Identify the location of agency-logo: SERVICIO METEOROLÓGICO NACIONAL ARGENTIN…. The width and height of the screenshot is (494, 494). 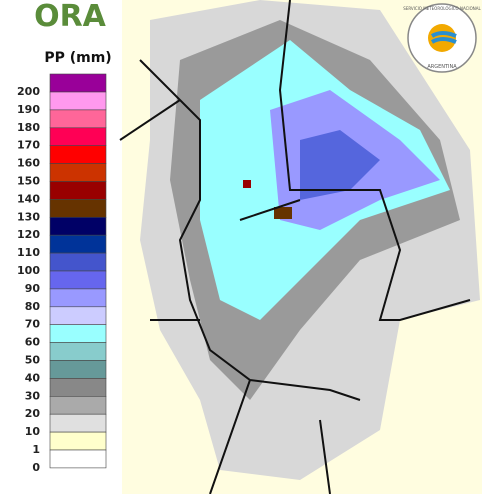
(442, 38).